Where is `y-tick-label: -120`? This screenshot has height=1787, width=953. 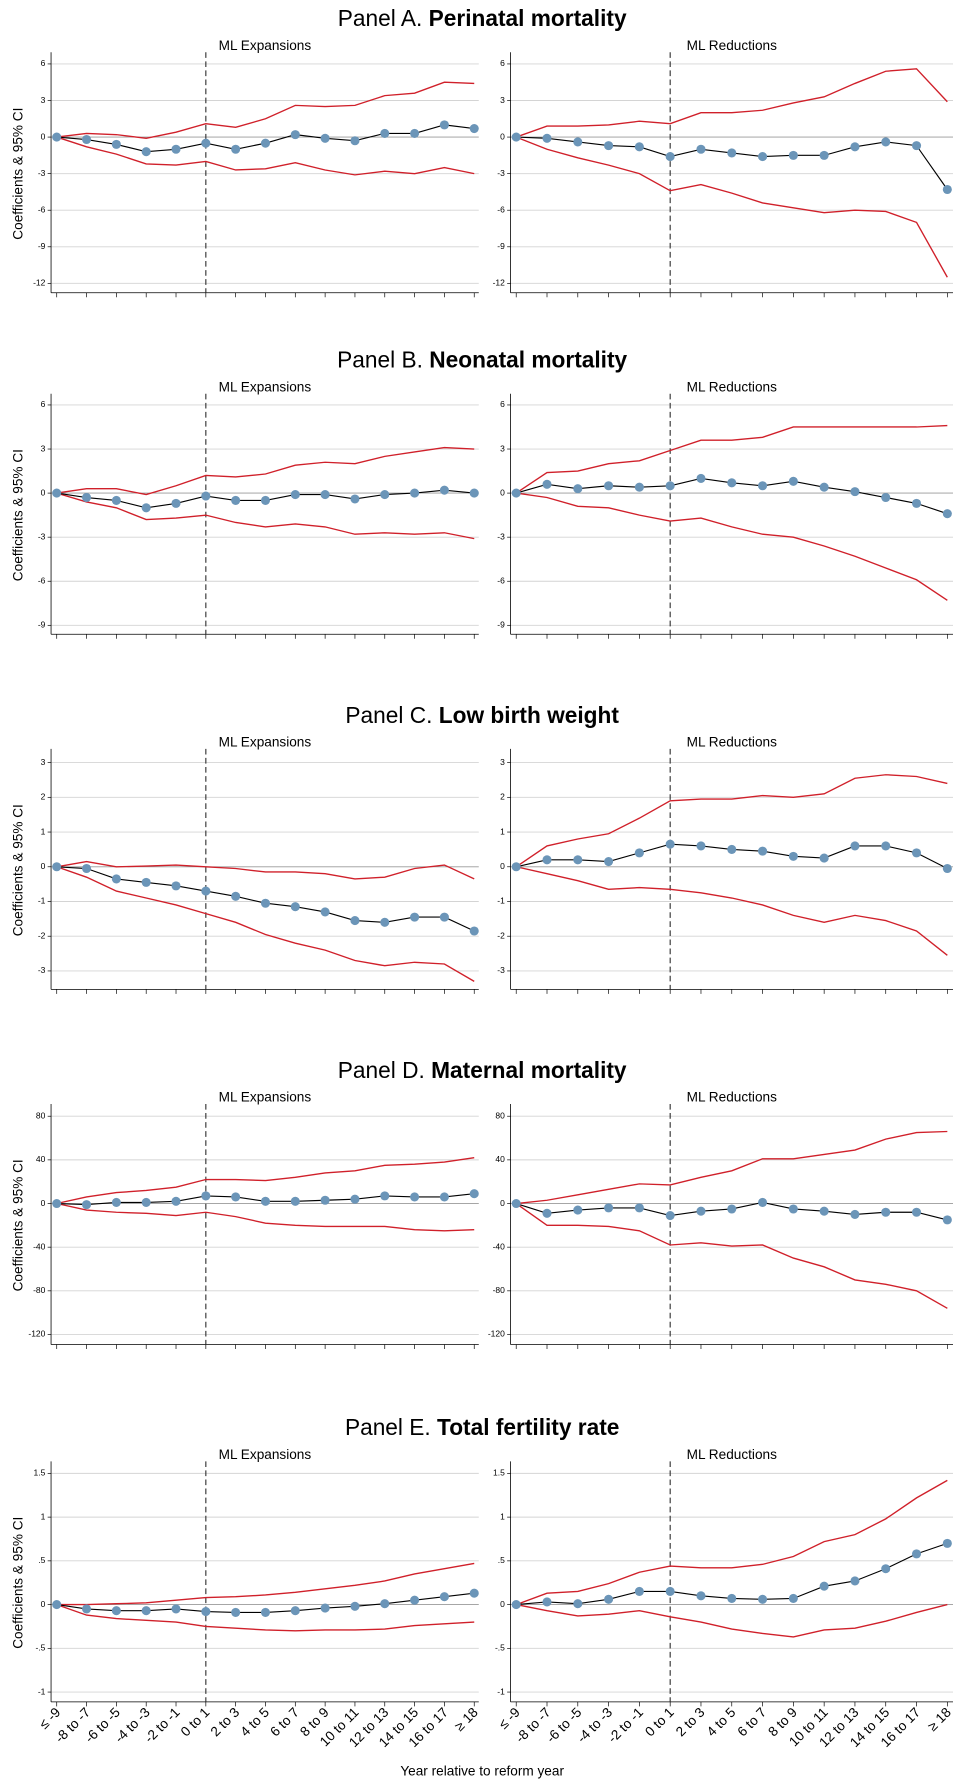
y-tick-label: -120 is located at coordinates (36, 1334).